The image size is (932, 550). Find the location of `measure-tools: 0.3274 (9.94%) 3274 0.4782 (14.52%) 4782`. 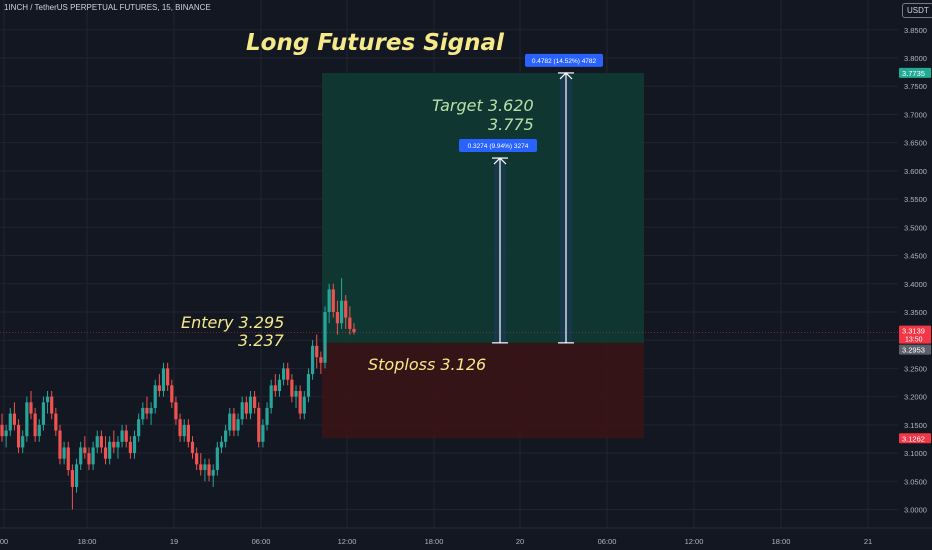

measure-tools: 0.3274 (9.94%) 3274 0.4782 (14.52%) 4782 is located at coordinates (531, 198).